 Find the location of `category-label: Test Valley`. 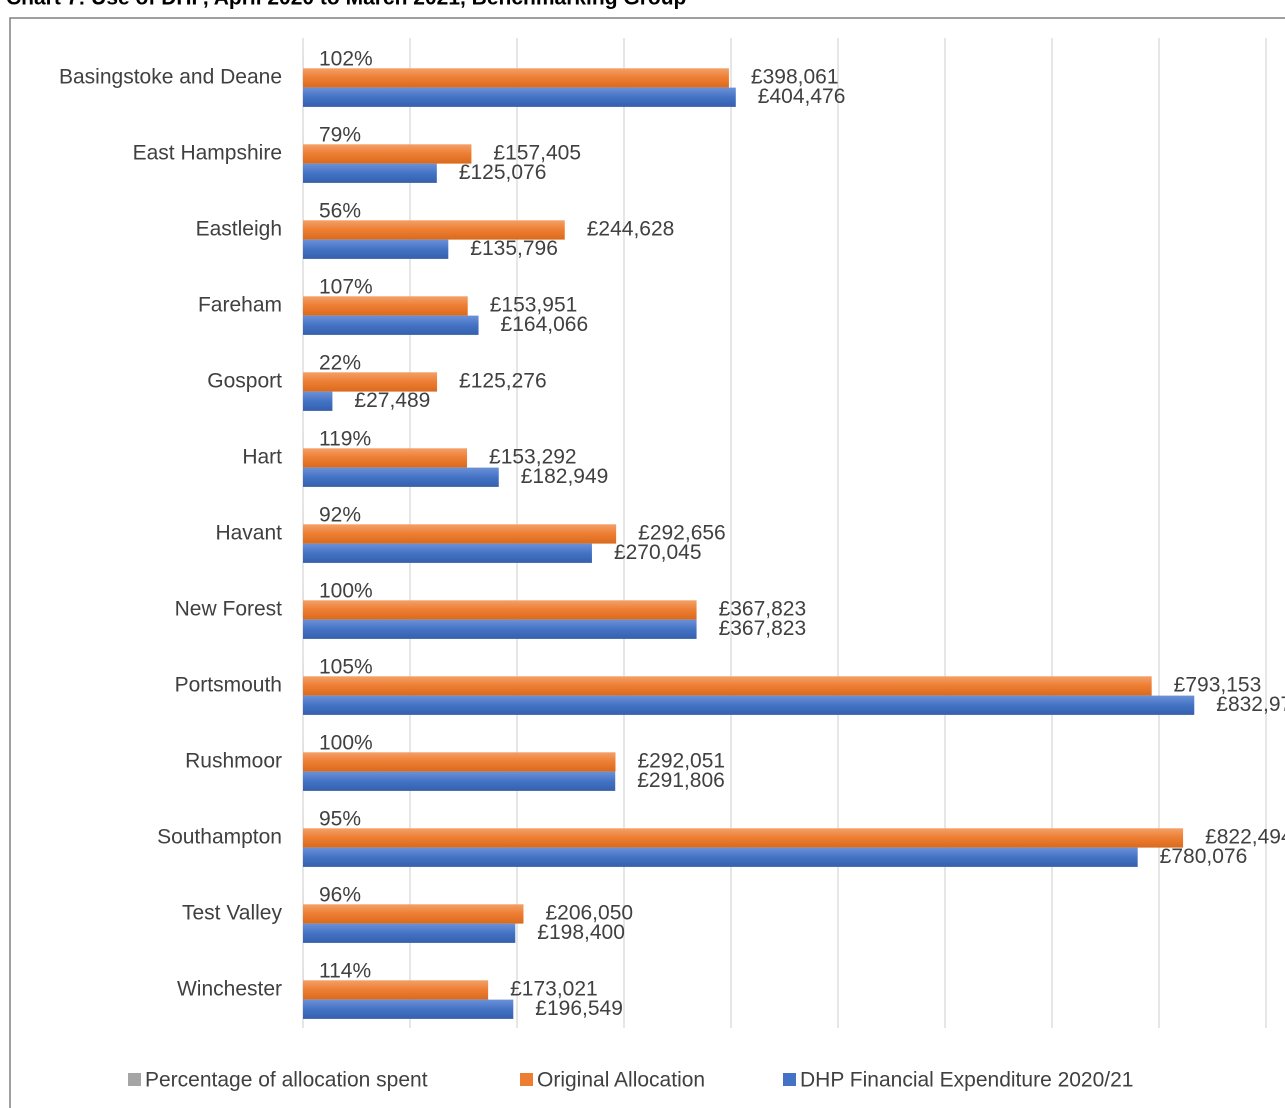

category-label: Test Valley is located at coordinates (232, 913).